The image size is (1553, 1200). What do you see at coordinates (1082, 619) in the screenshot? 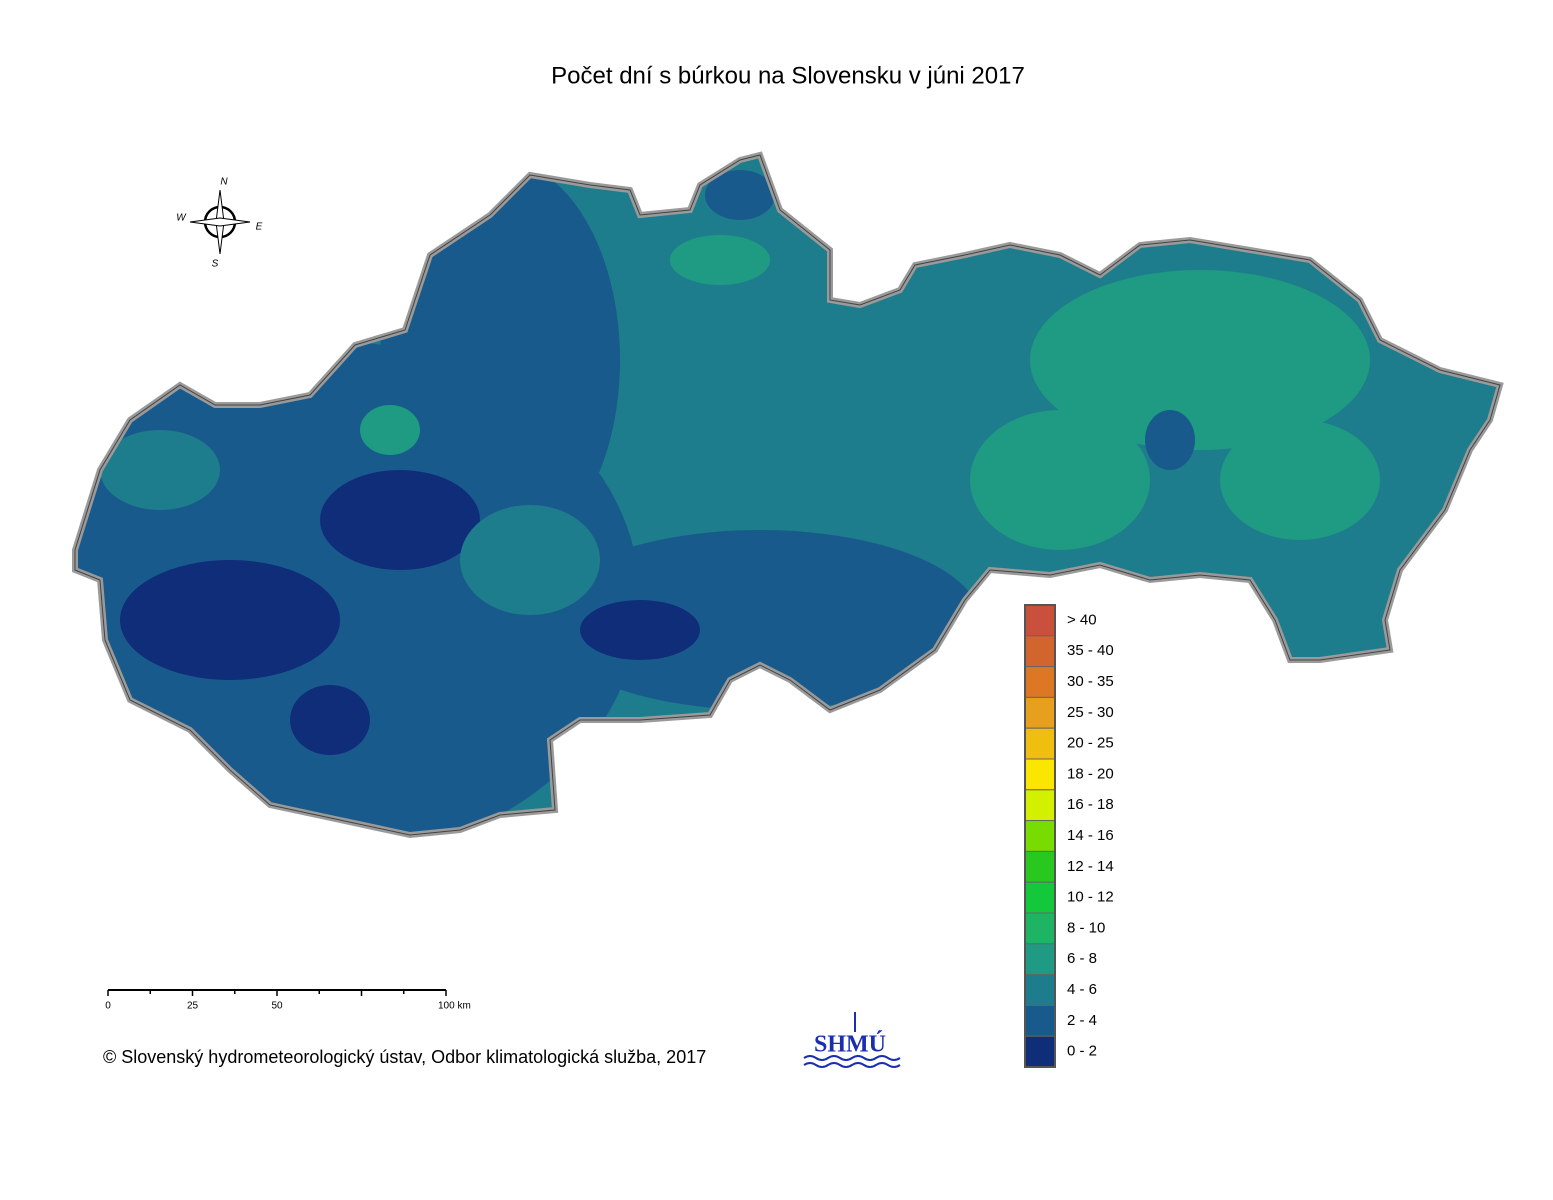
I see `legend-label: > 40` at bounding box center [1082, 619].